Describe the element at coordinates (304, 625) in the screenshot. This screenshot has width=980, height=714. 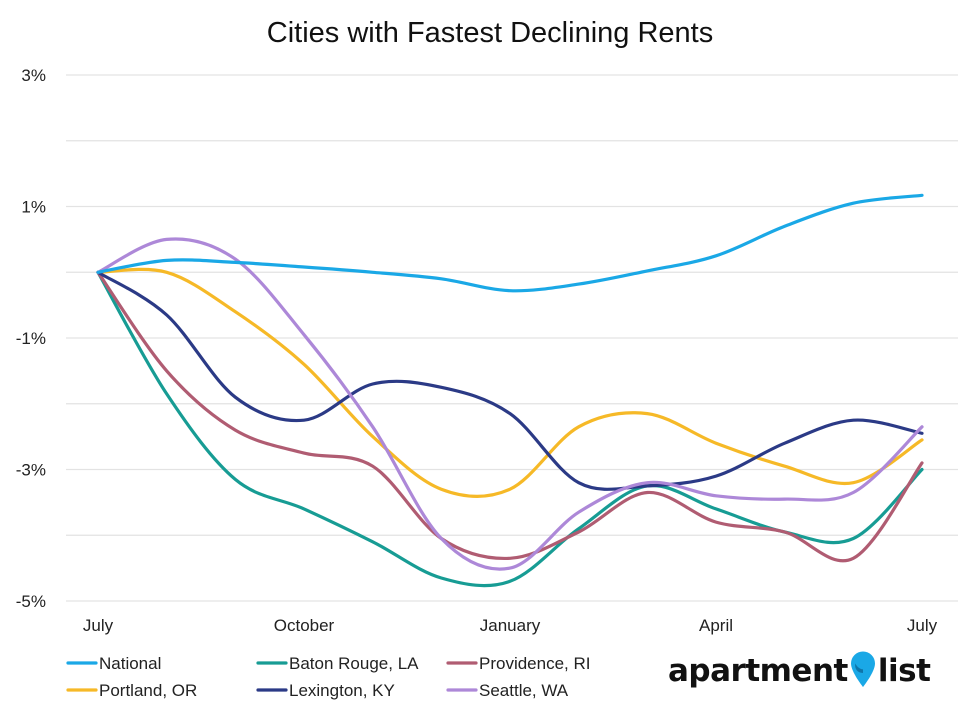
I see `x-tick-label: October` at that location.